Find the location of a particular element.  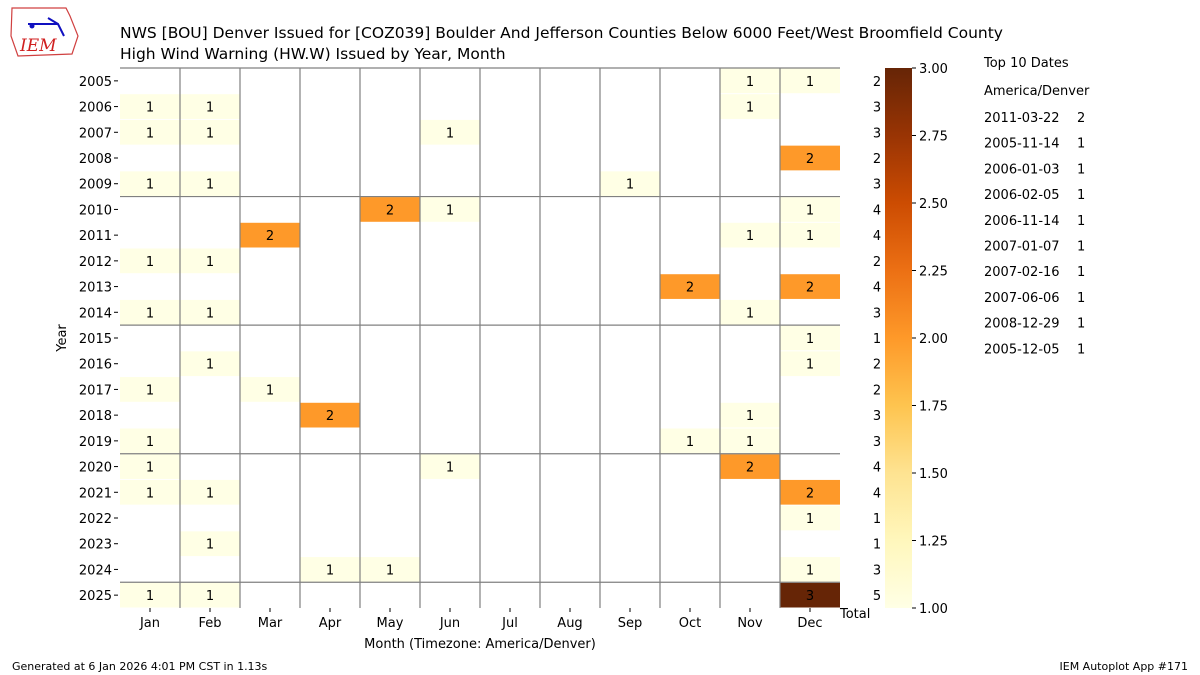

y-tick-label: 2024 is located at coordinates (95, 570).